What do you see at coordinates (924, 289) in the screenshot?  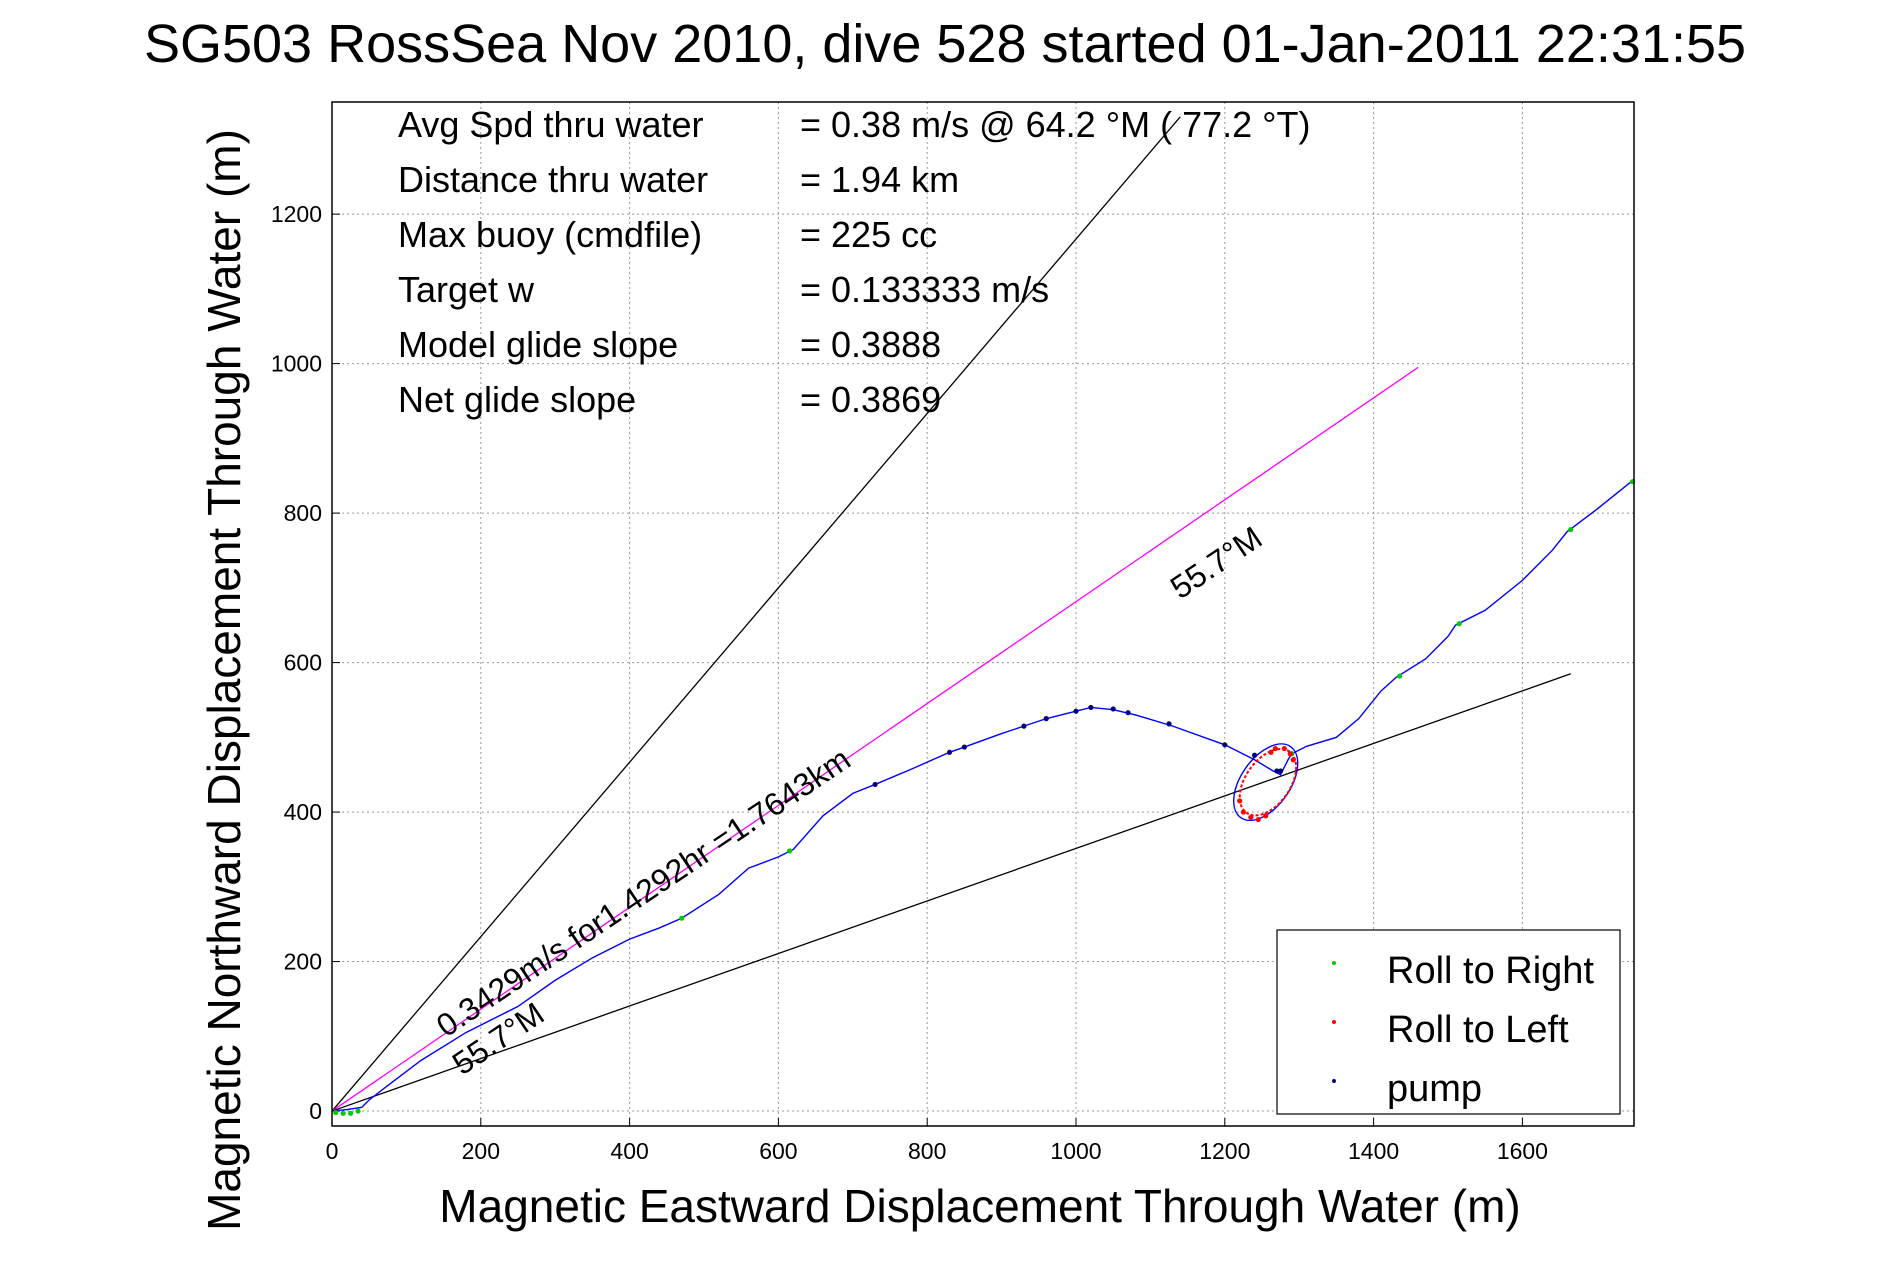 I see `info-value: = 0.133333 m/s` at bounding box center [924, 289].